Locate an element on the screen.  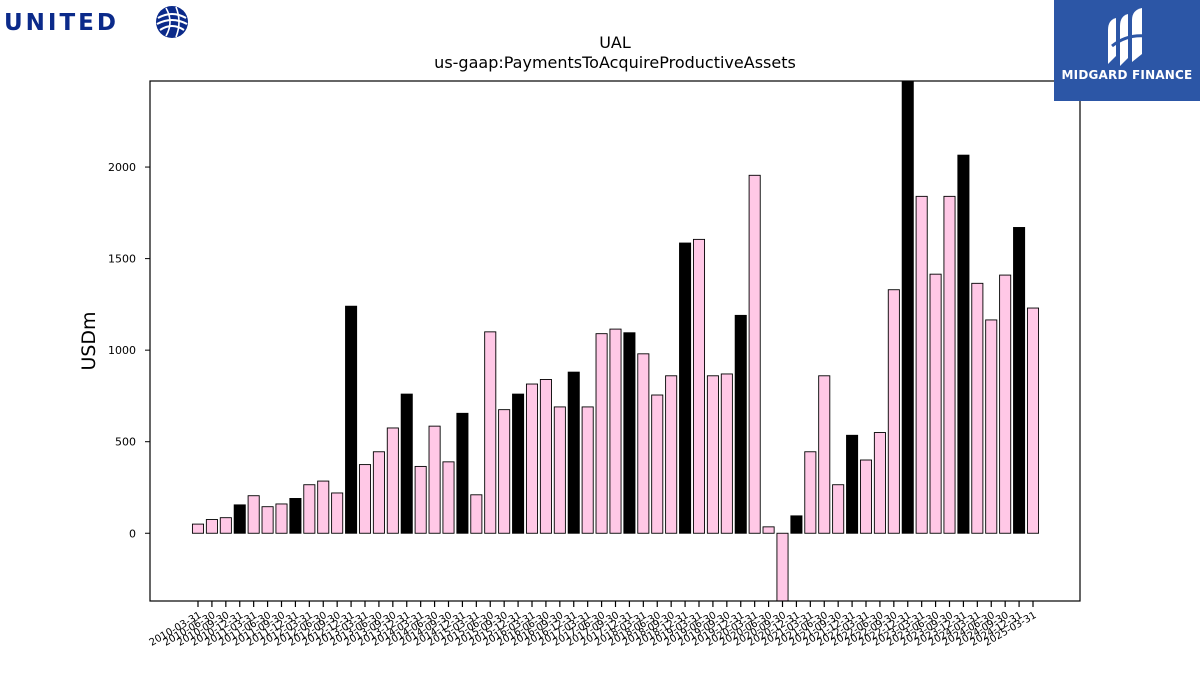
midgard-finance-logo: MIDGARD FINANCE is located at coordinates (1127, 50).